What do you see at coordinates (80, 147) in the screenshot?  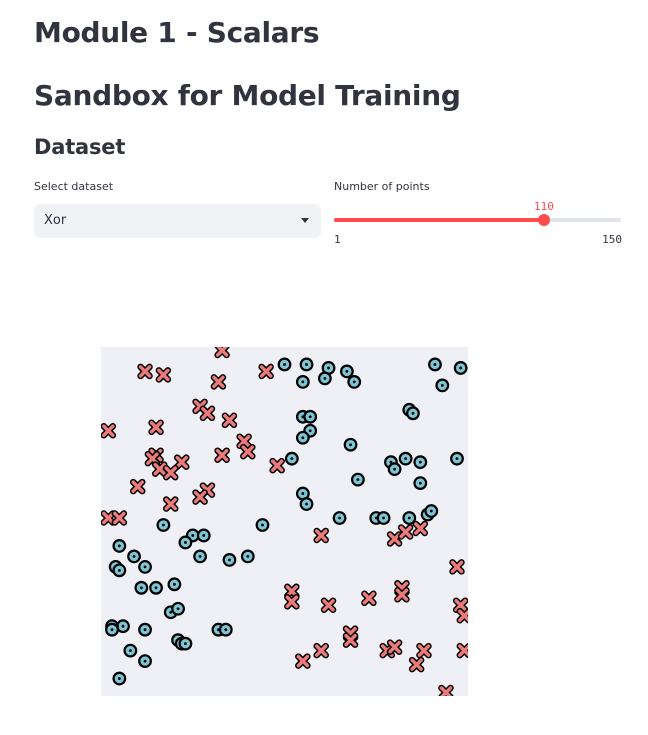 I see `dataset-heading: Dataset` at bounding box center [80, 147].